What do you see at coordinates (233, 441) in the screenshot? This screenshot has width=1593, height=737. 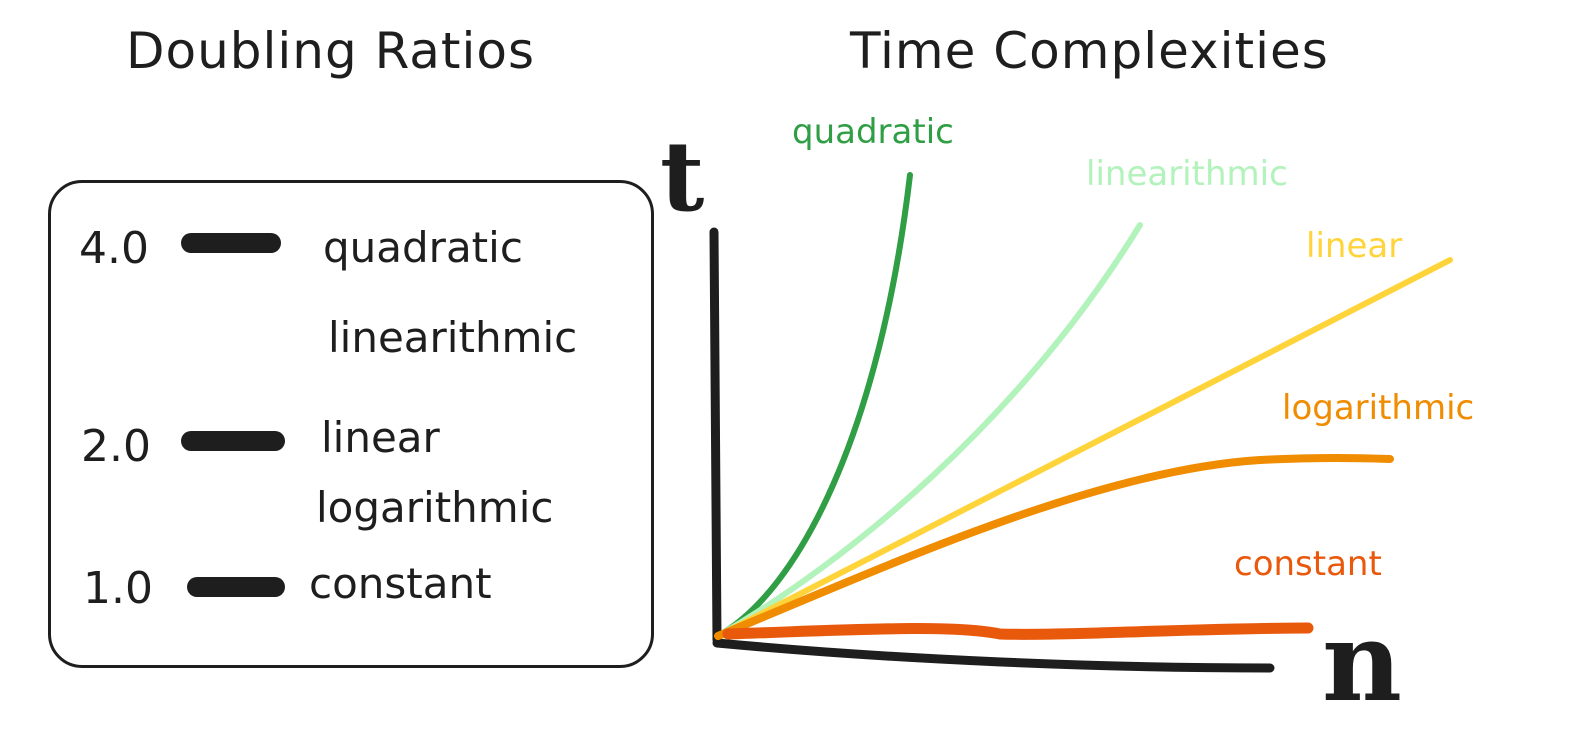 I see `ratio-dash-linear` at bounding box center [233, 441].